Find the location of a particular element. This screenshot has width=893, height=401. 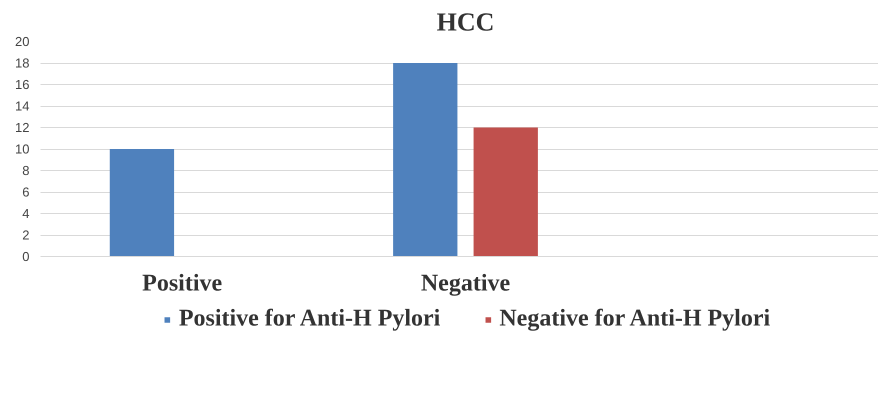

chart-title: HCC is located at coordinates (465, 22).